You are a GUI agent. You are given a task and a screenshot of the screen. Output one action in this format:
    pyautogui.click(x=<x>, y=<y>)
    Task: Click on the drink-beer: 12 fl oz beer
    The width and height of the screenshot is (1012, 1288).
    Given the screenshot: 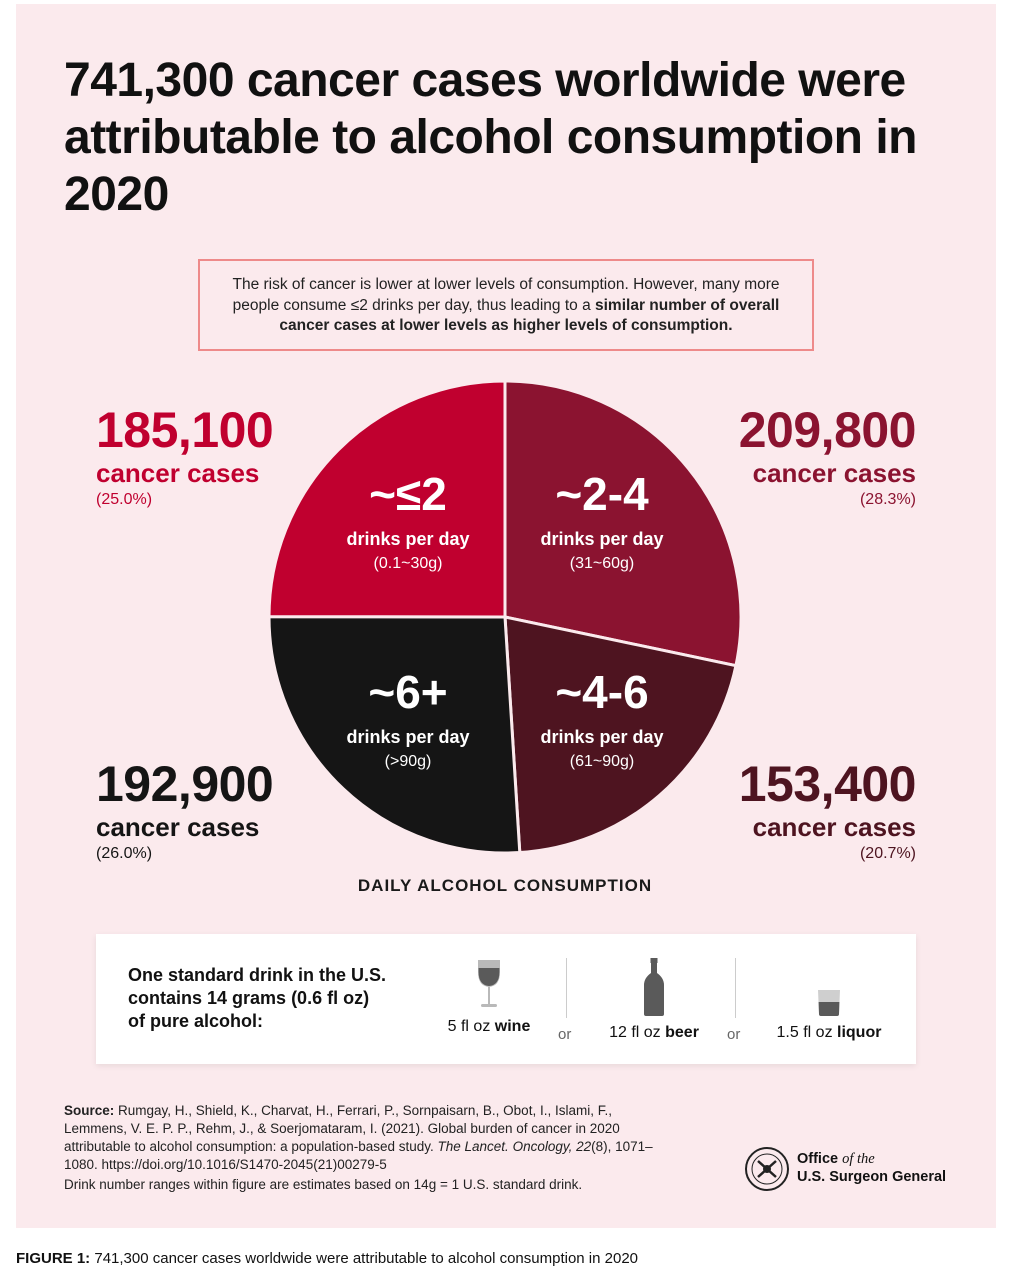 What is the action you would take?
    pyautogui.click(x=654, y=1000)
    